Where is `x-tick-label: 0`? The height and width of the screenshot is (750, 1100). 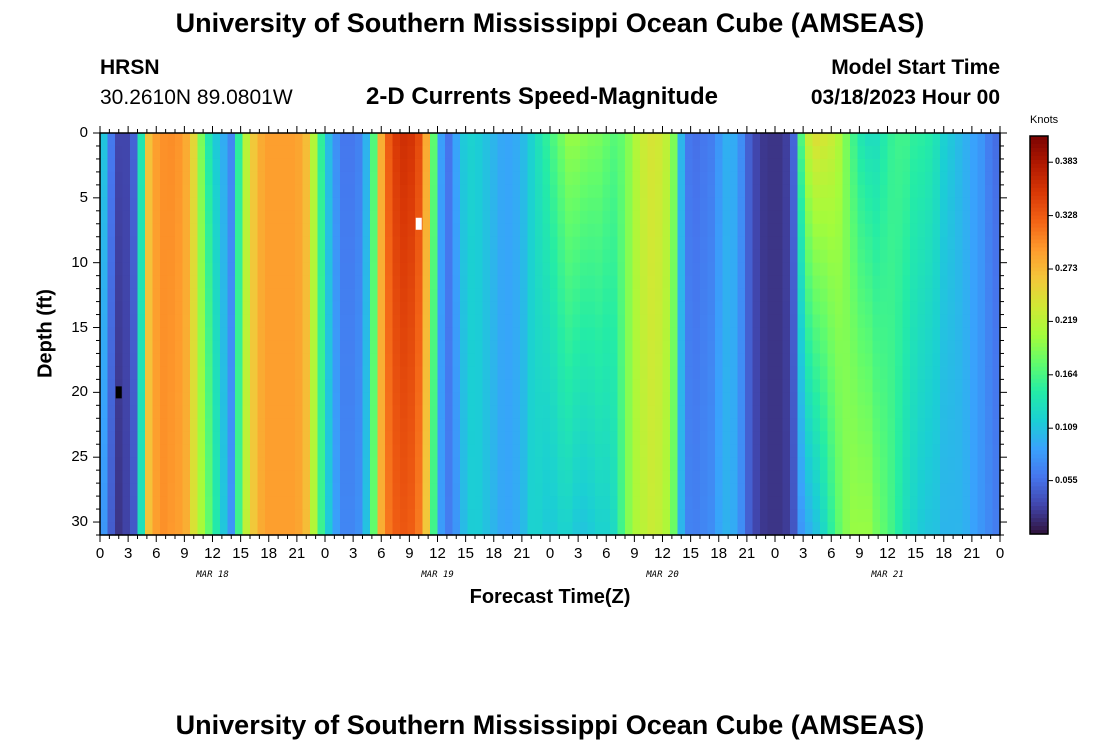 x-tick-label: 0 is located at coordinates (775, 553).